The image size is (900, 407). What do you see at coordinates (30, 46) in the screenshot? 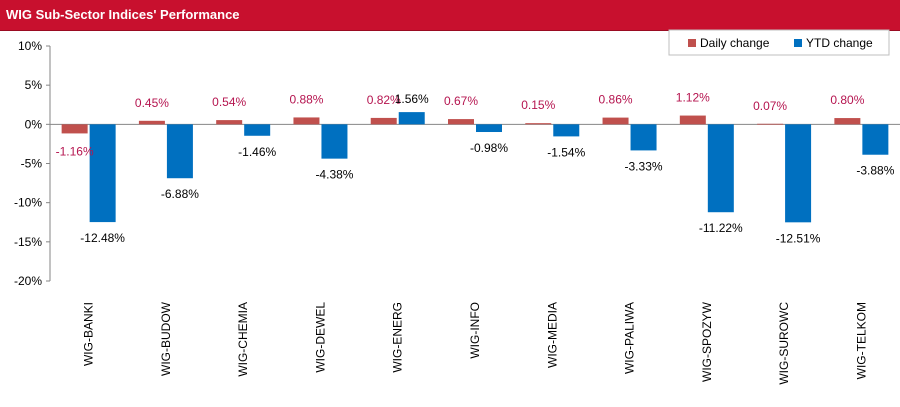
I see `y-tick-label: 10%` at bounding box center [30, 46].